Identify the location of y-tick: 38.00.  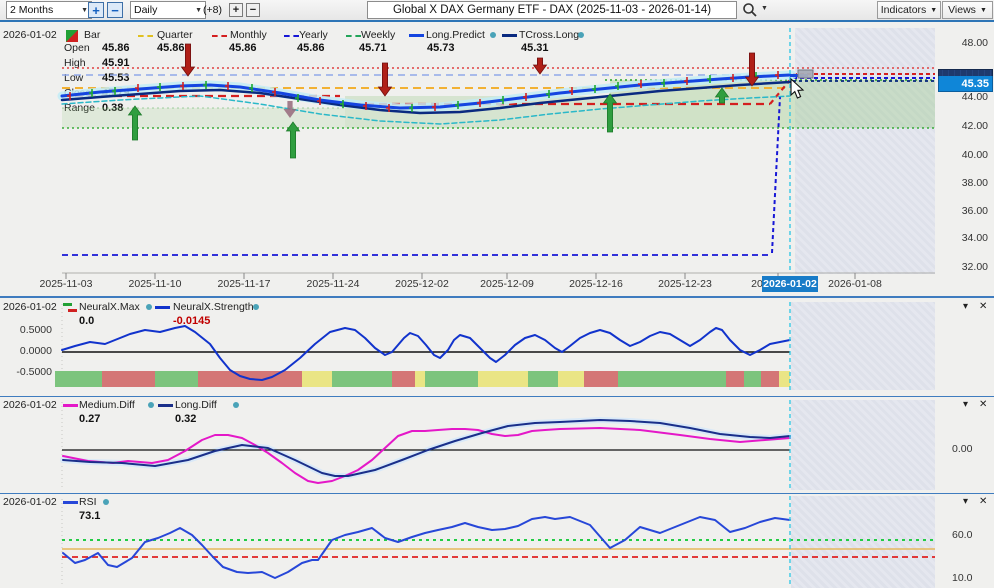
(974, 183).